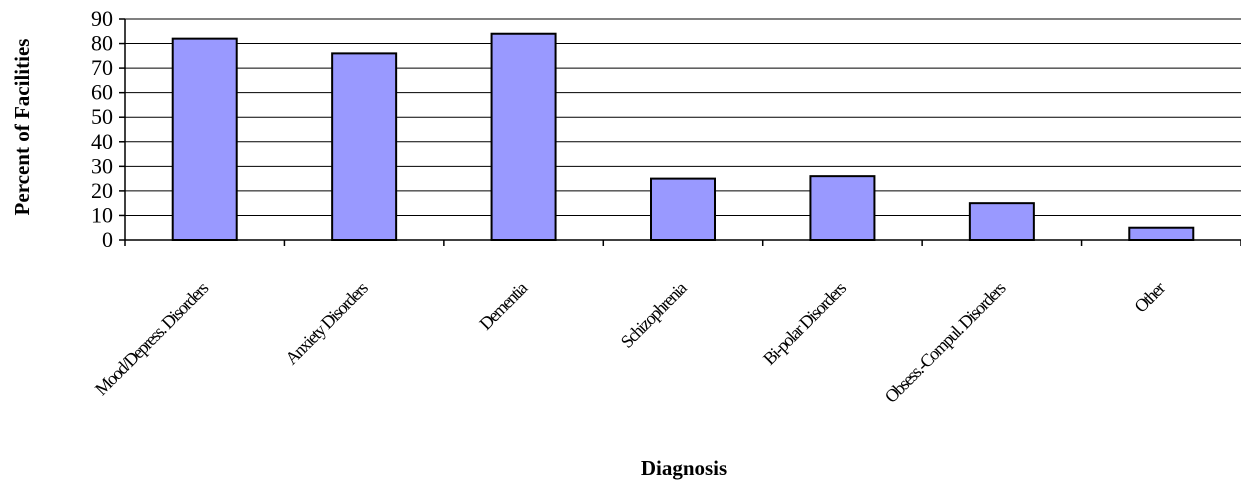 Image resolution: width=1241 pixels, height=487 pixels. What do you see at coordinates (804, 323) in the screenshot?
I see `category-label: Bi-polar Disorders` at bounding box center [804, 323].